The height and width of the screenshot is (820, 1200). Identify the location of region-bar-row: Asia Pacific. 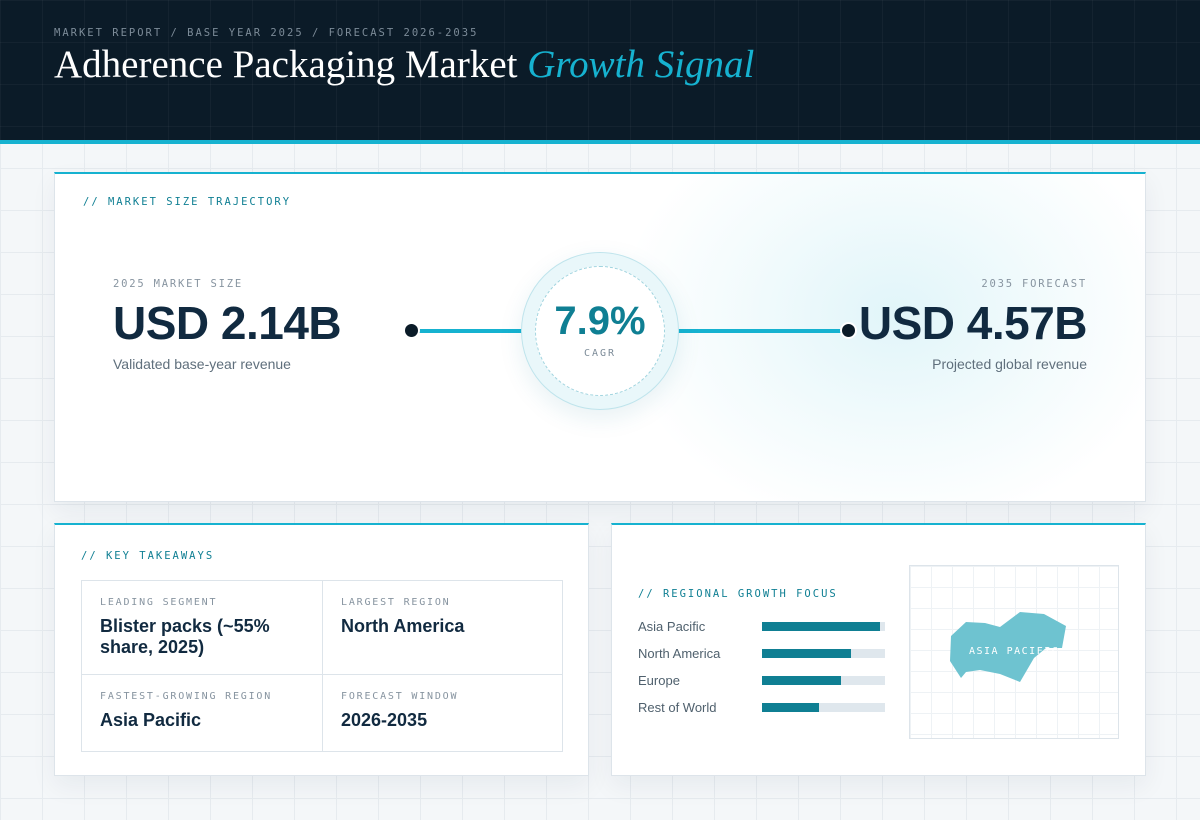
(763, 630).